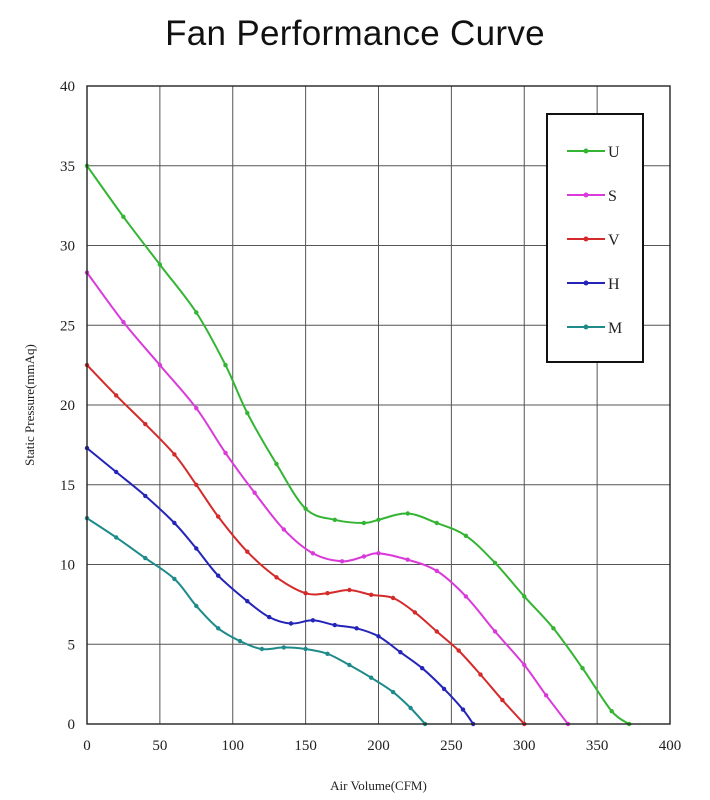  I want to click on x-tick-label: 300, so click(524, 746).